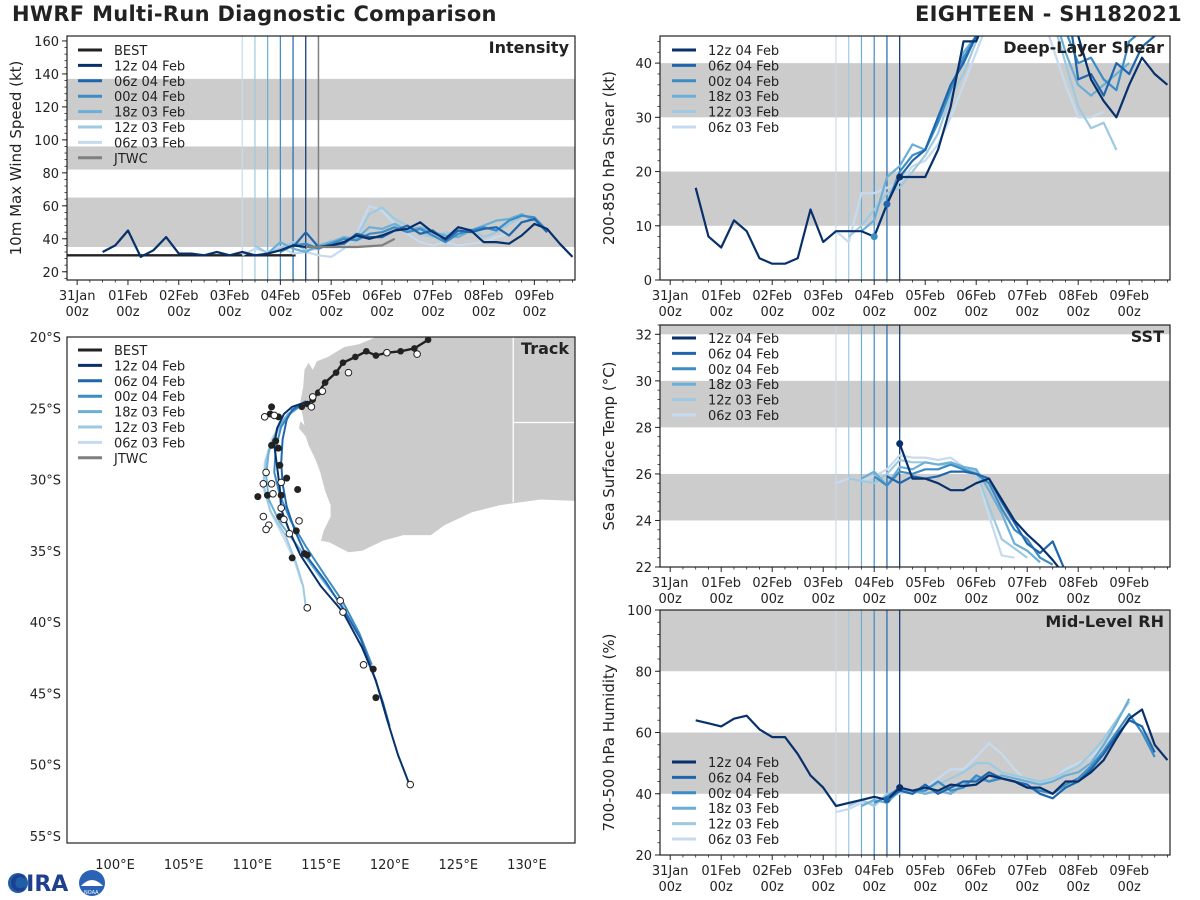  I want to click on rh-xtick-label: 05Feb, so click(925, 871).